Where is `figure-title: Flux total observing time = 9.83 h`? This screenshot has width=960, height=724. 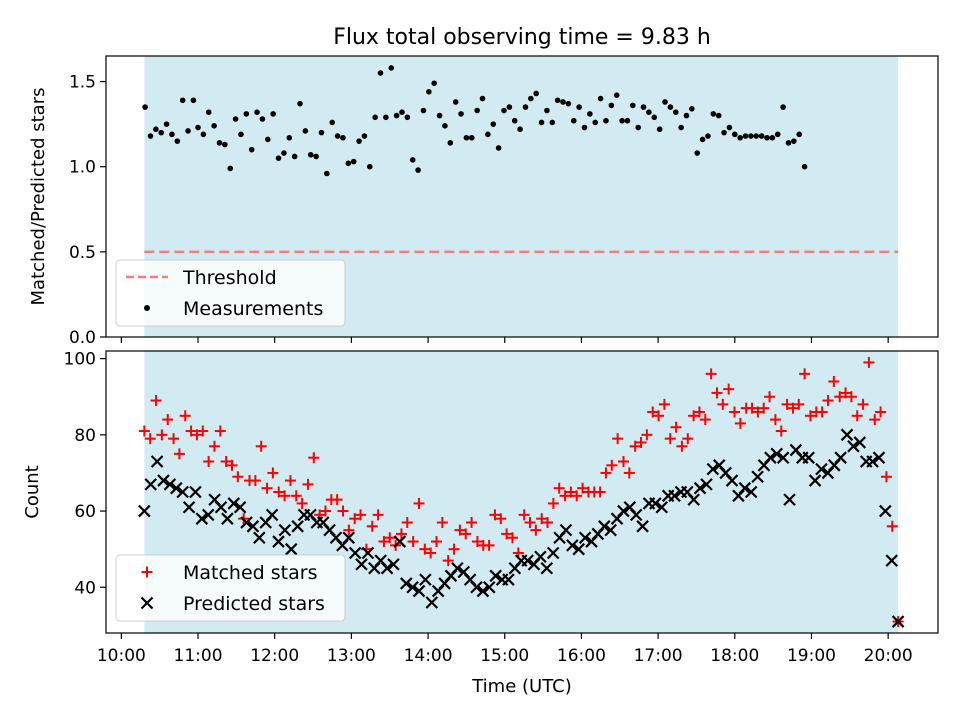
figure-title: Flux total observing time = 9.83 h is located at coordinates (522, 37).